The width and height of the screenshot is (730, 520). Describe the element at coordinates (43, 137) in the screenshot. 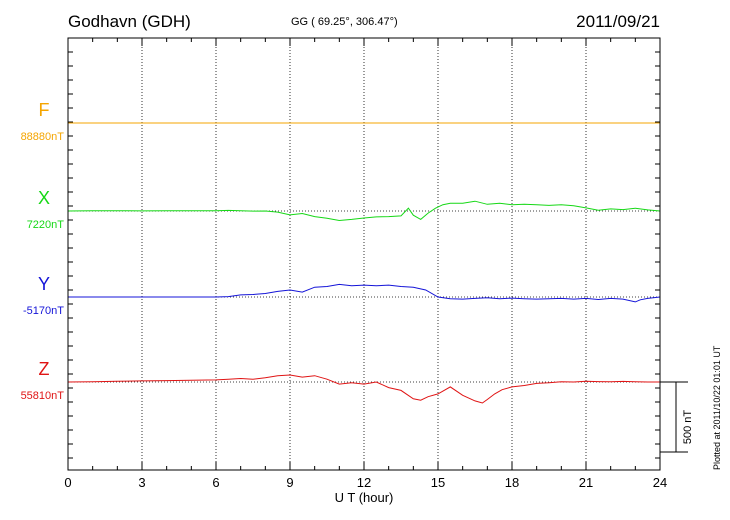

I see `baseline-value-f: 88880nT` at that location.